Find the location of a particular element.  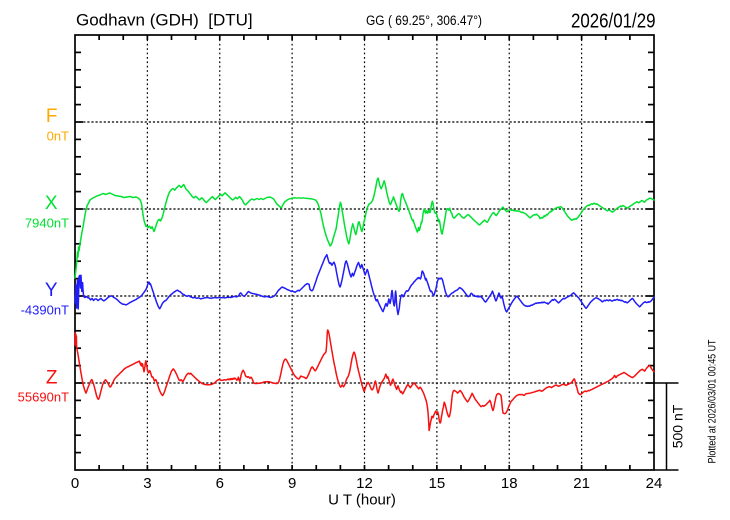

svg-text: 2026/01/29 is located at coordinates (613, 21).